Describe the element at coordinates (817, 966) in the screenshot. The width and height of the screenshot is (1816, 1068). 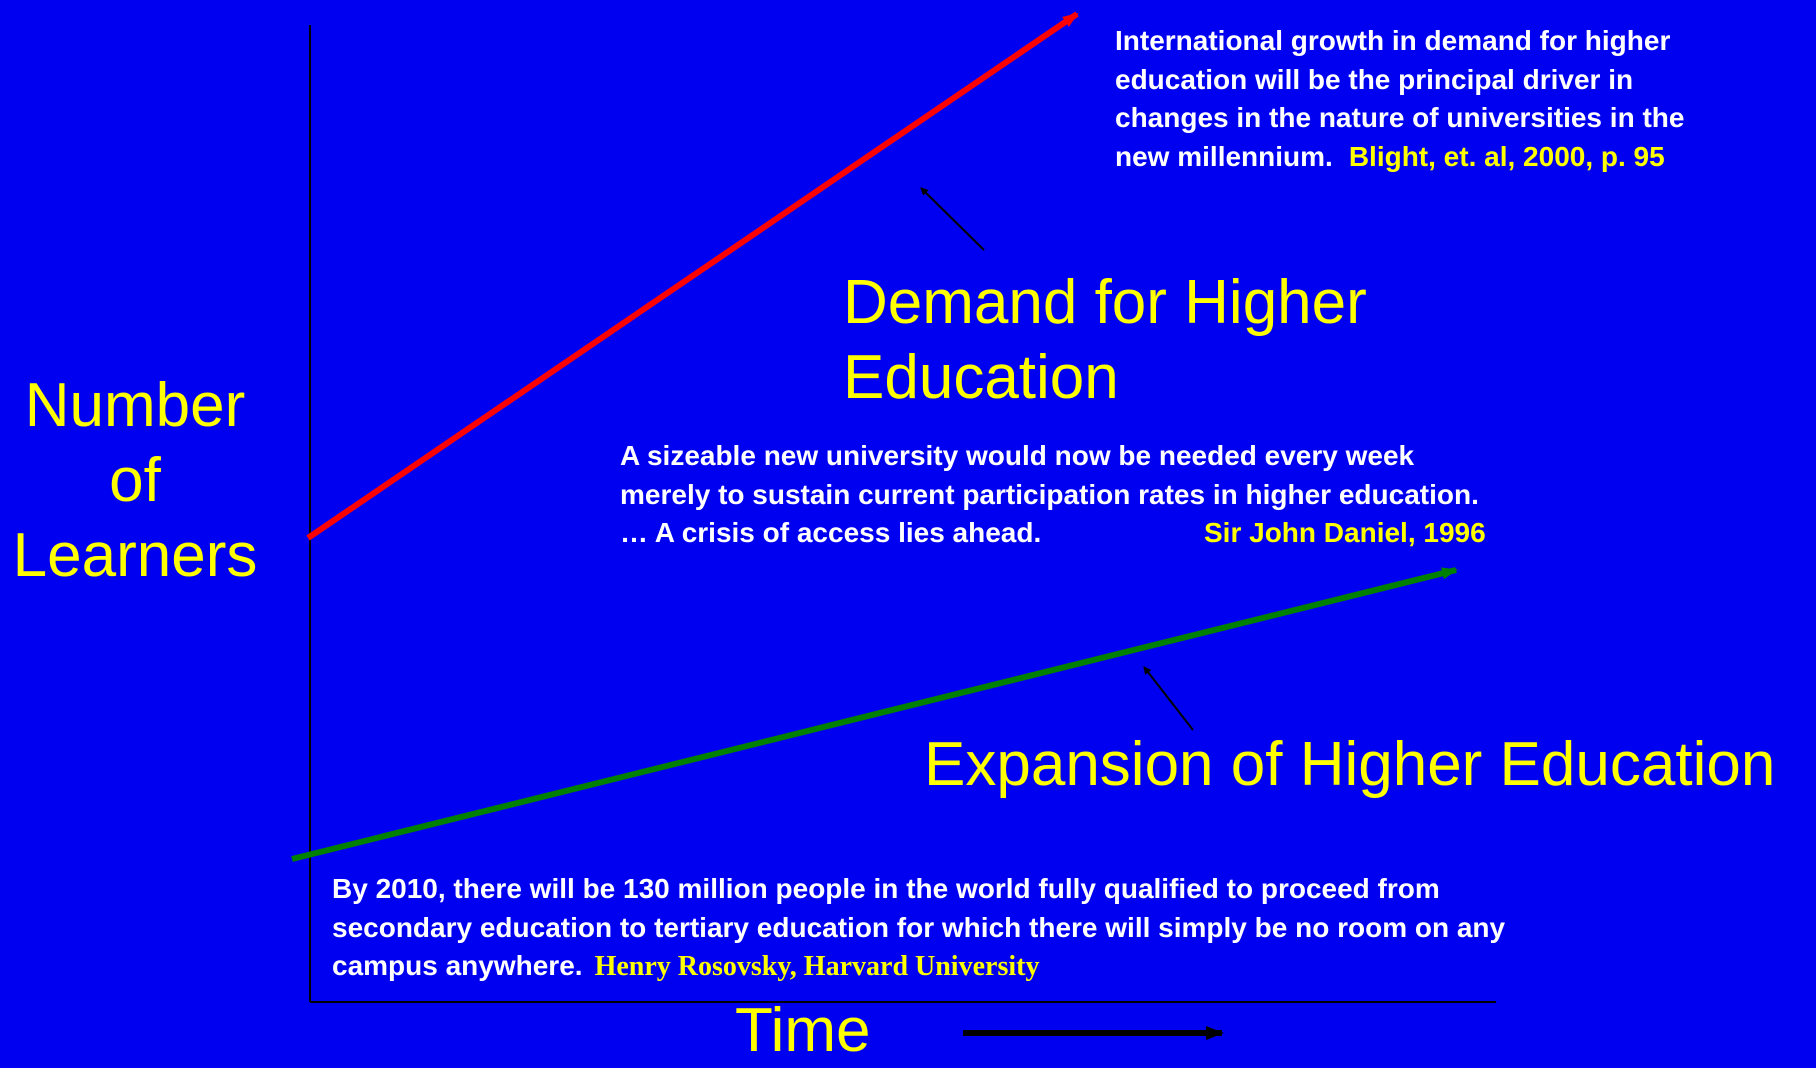
I see `source: Henry Rosovsky, Harvard University` at that location.